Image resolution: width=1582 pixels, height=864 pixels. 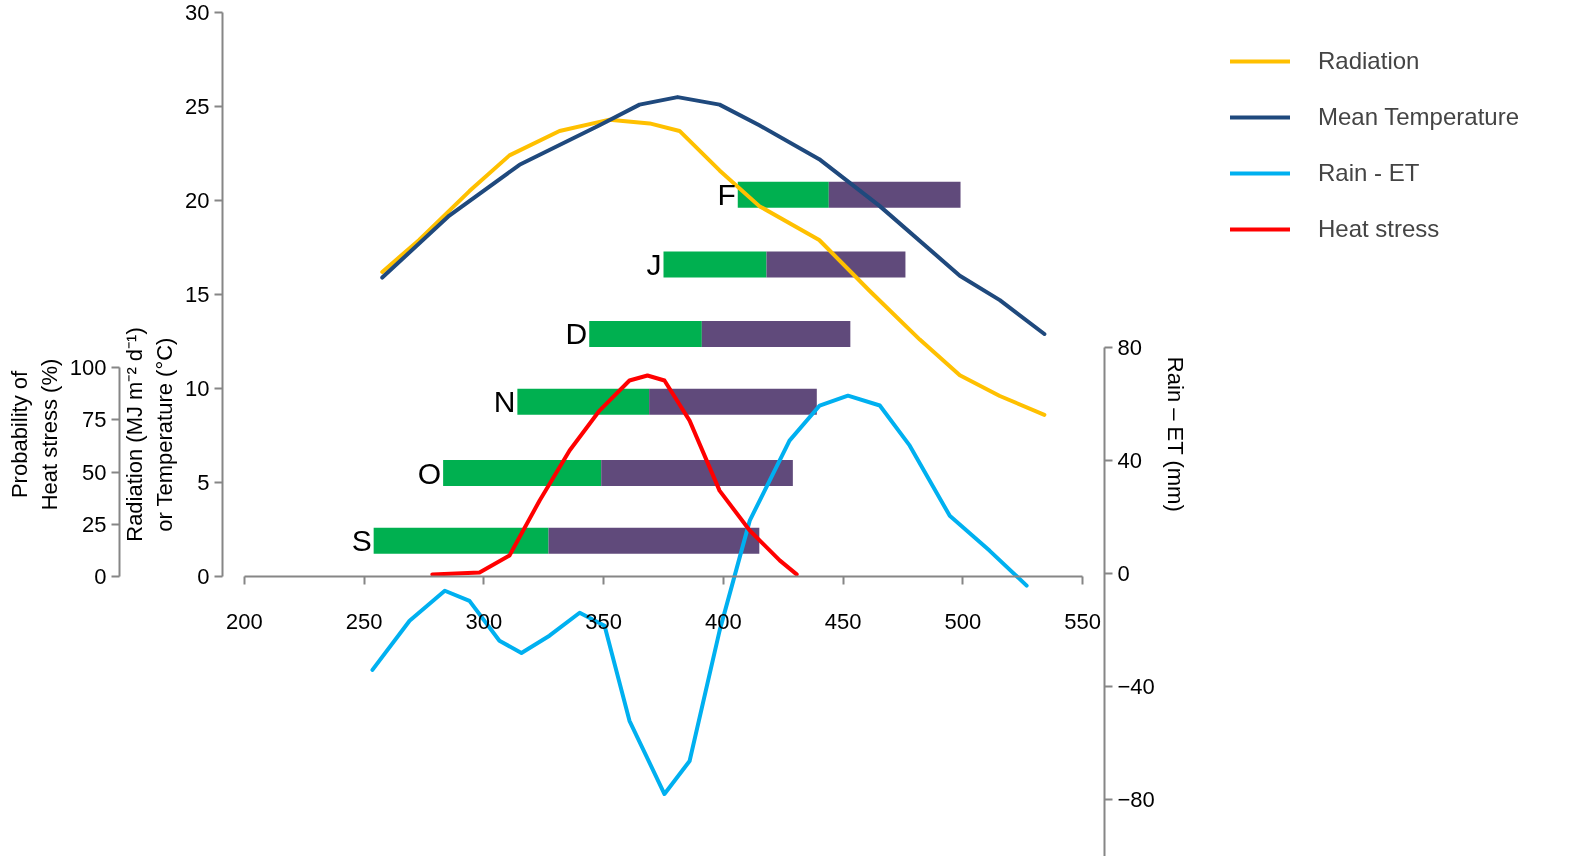 I want to click on x-tick-label: 550, so click(x=1083, y=622).